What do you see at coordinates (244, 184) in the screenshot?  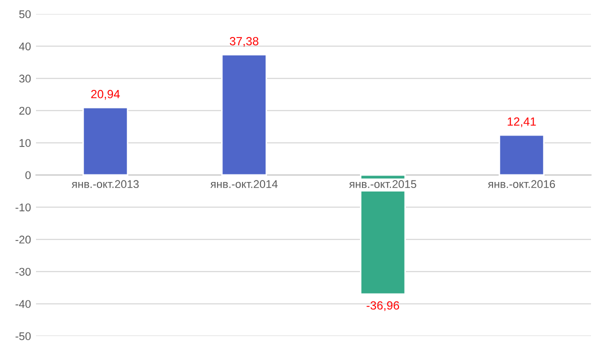 I see `x-tick-label: янв.-окт.2014` at bounding box center [244, 184].